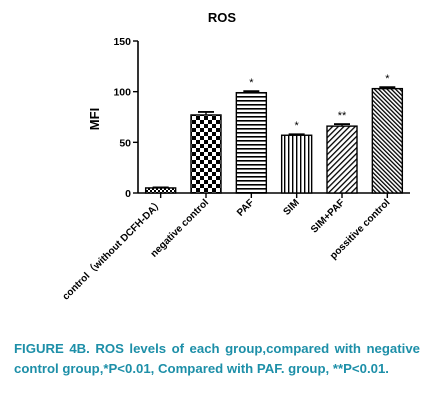 This screenshot has width=432, height=409. I want to click on category-label: PAF, so click(245, 207).